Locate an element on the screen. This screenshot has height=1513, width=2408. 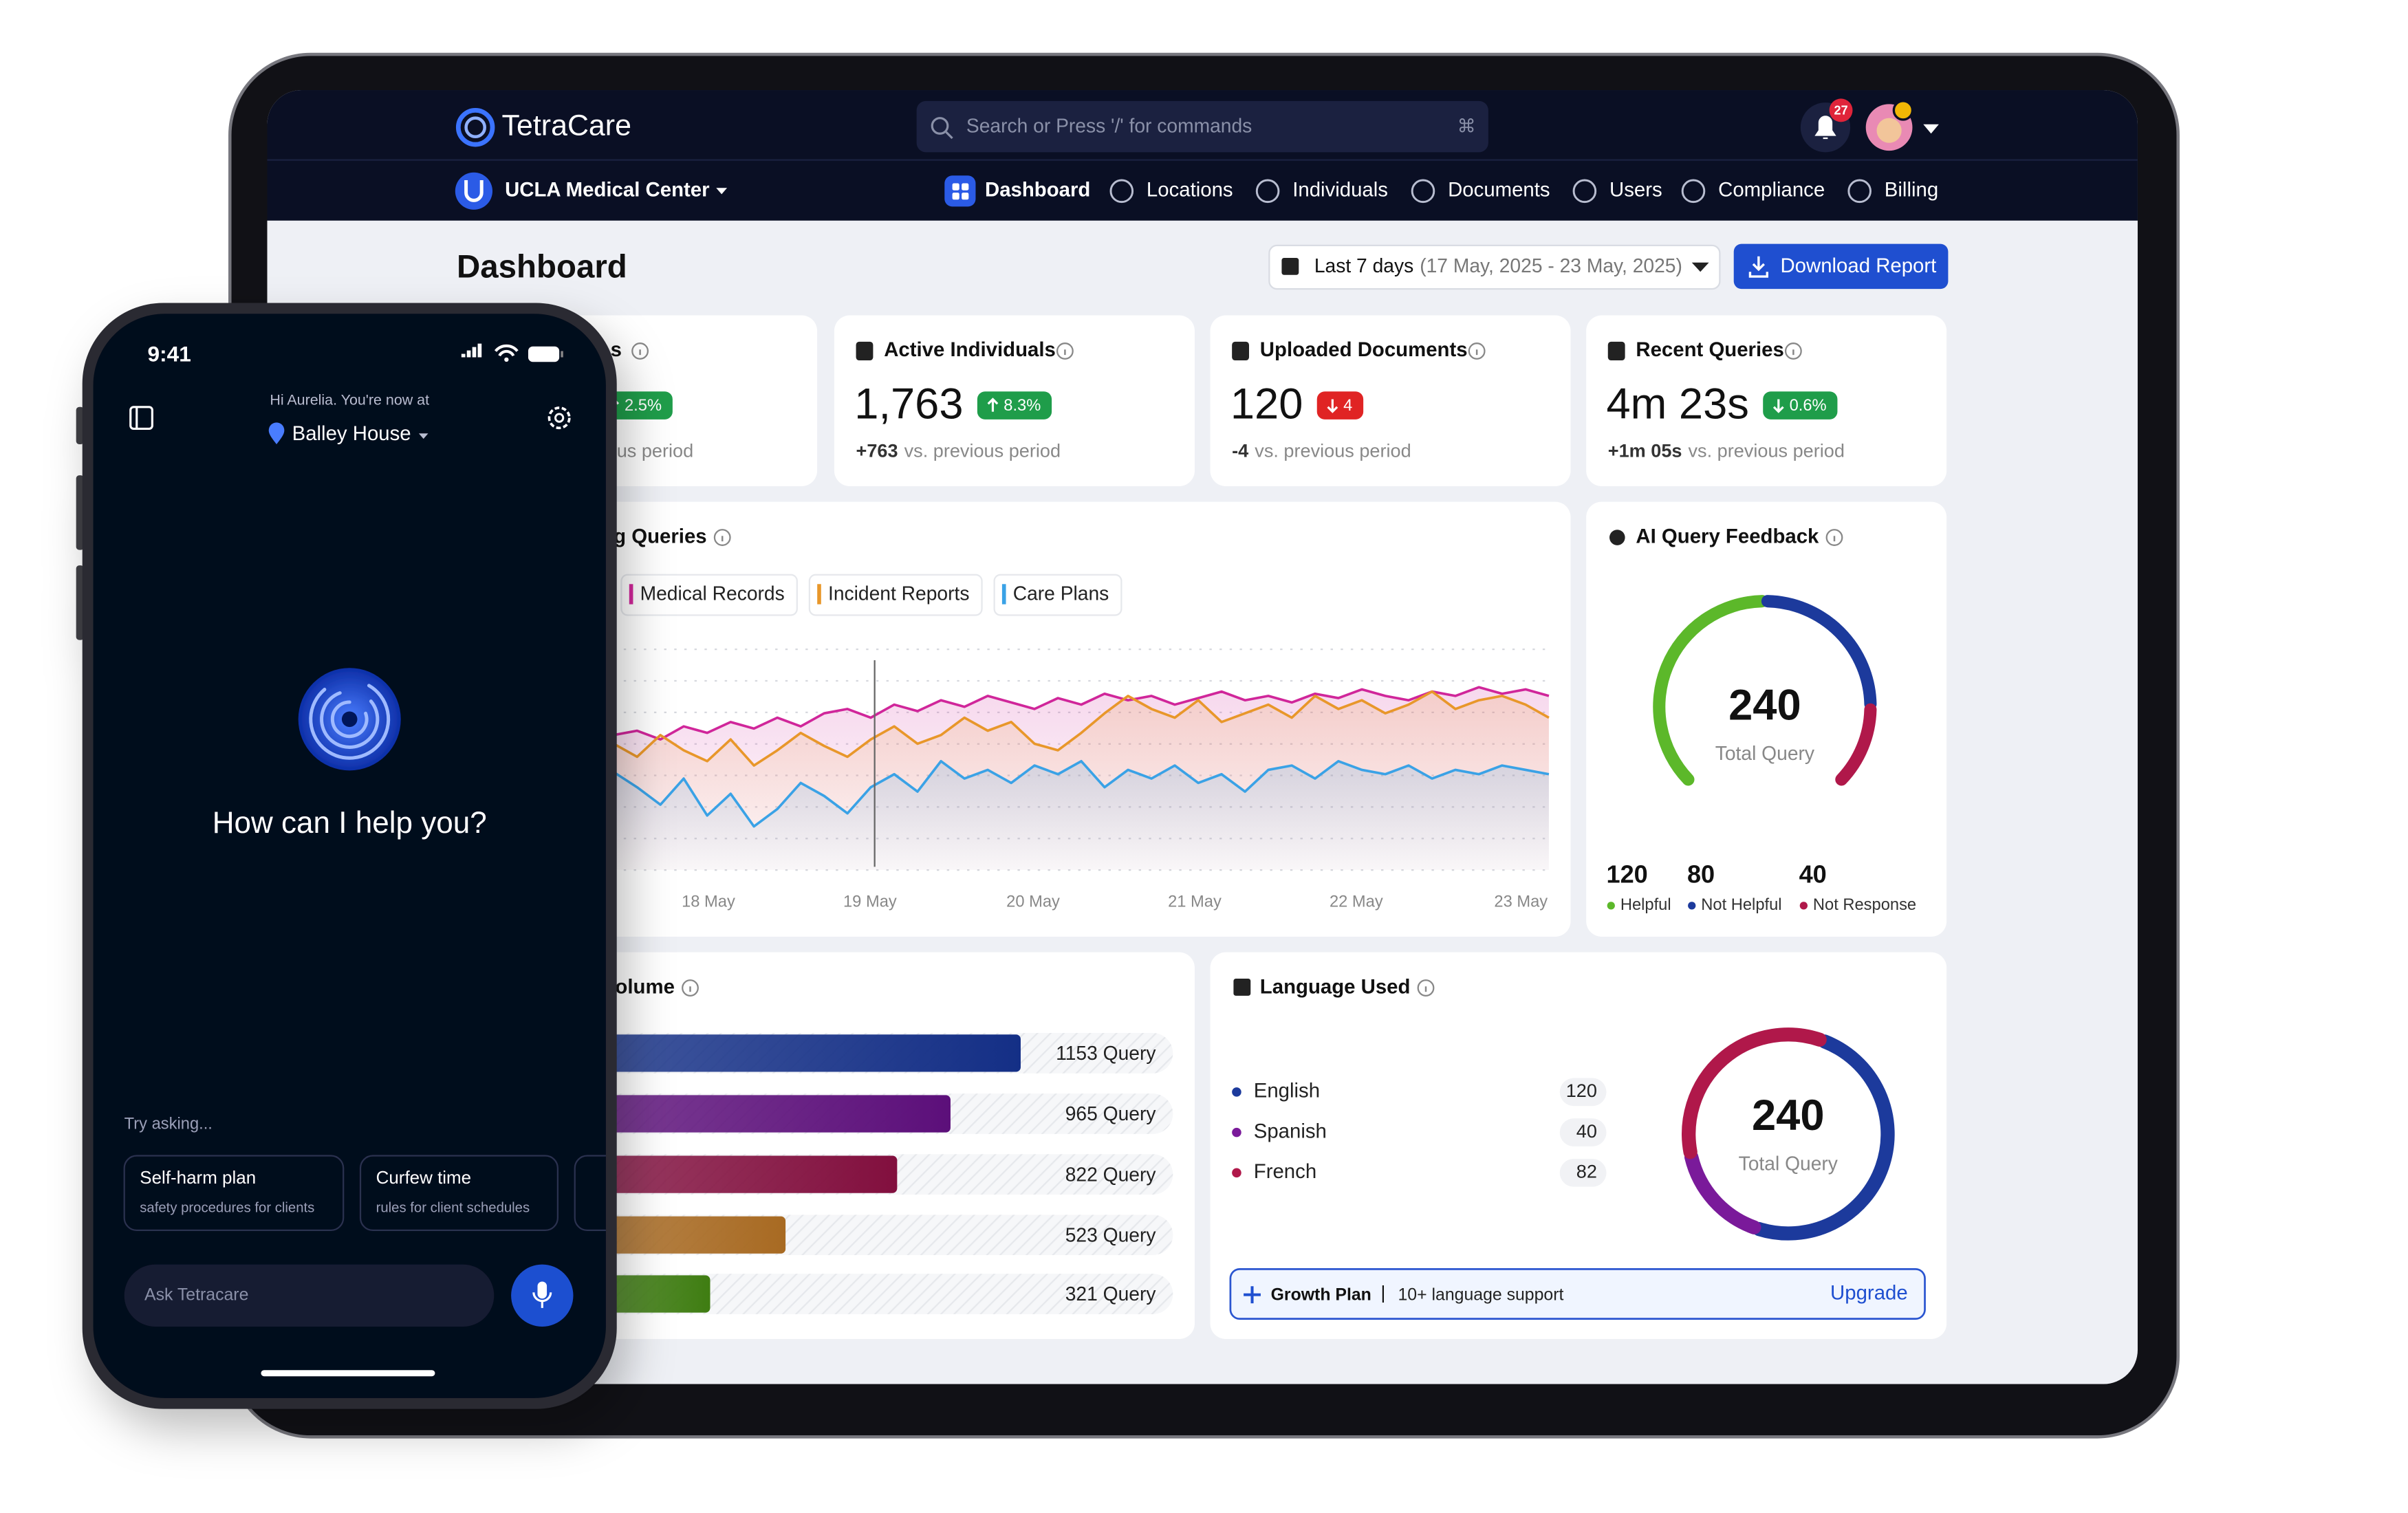
search-box is located at coordinates (1202, 127).